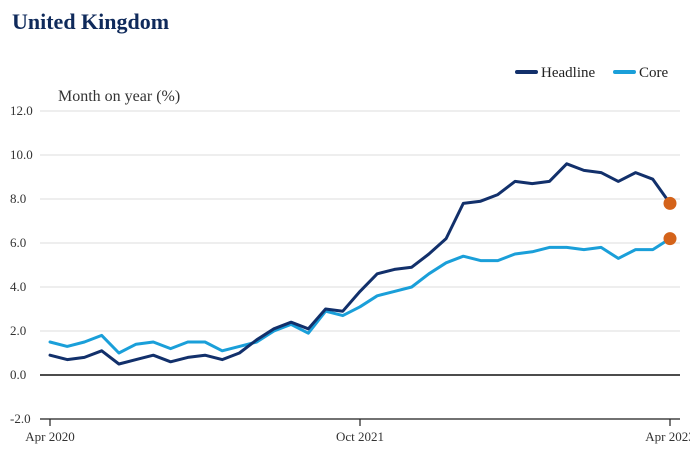  What do you see at coordinates (91, 21) in the screenshot?
I see `chart-title: United Kingdom` at bounding box center [91, 21].